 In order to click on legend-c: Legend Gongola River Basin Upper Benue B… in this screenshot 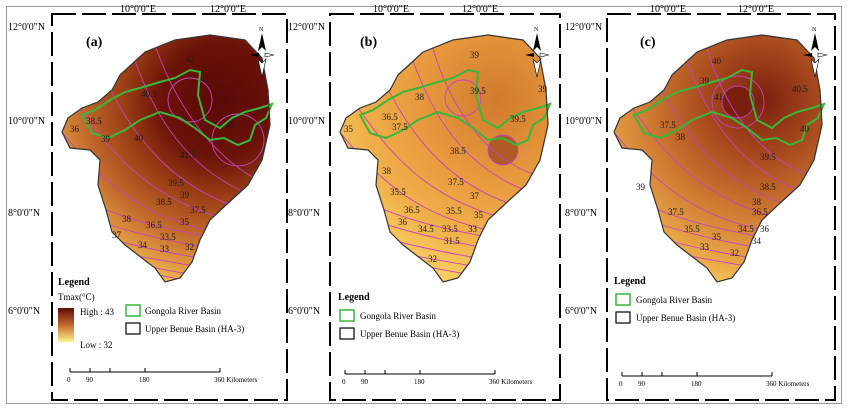, I will do `click(674, 300)`.